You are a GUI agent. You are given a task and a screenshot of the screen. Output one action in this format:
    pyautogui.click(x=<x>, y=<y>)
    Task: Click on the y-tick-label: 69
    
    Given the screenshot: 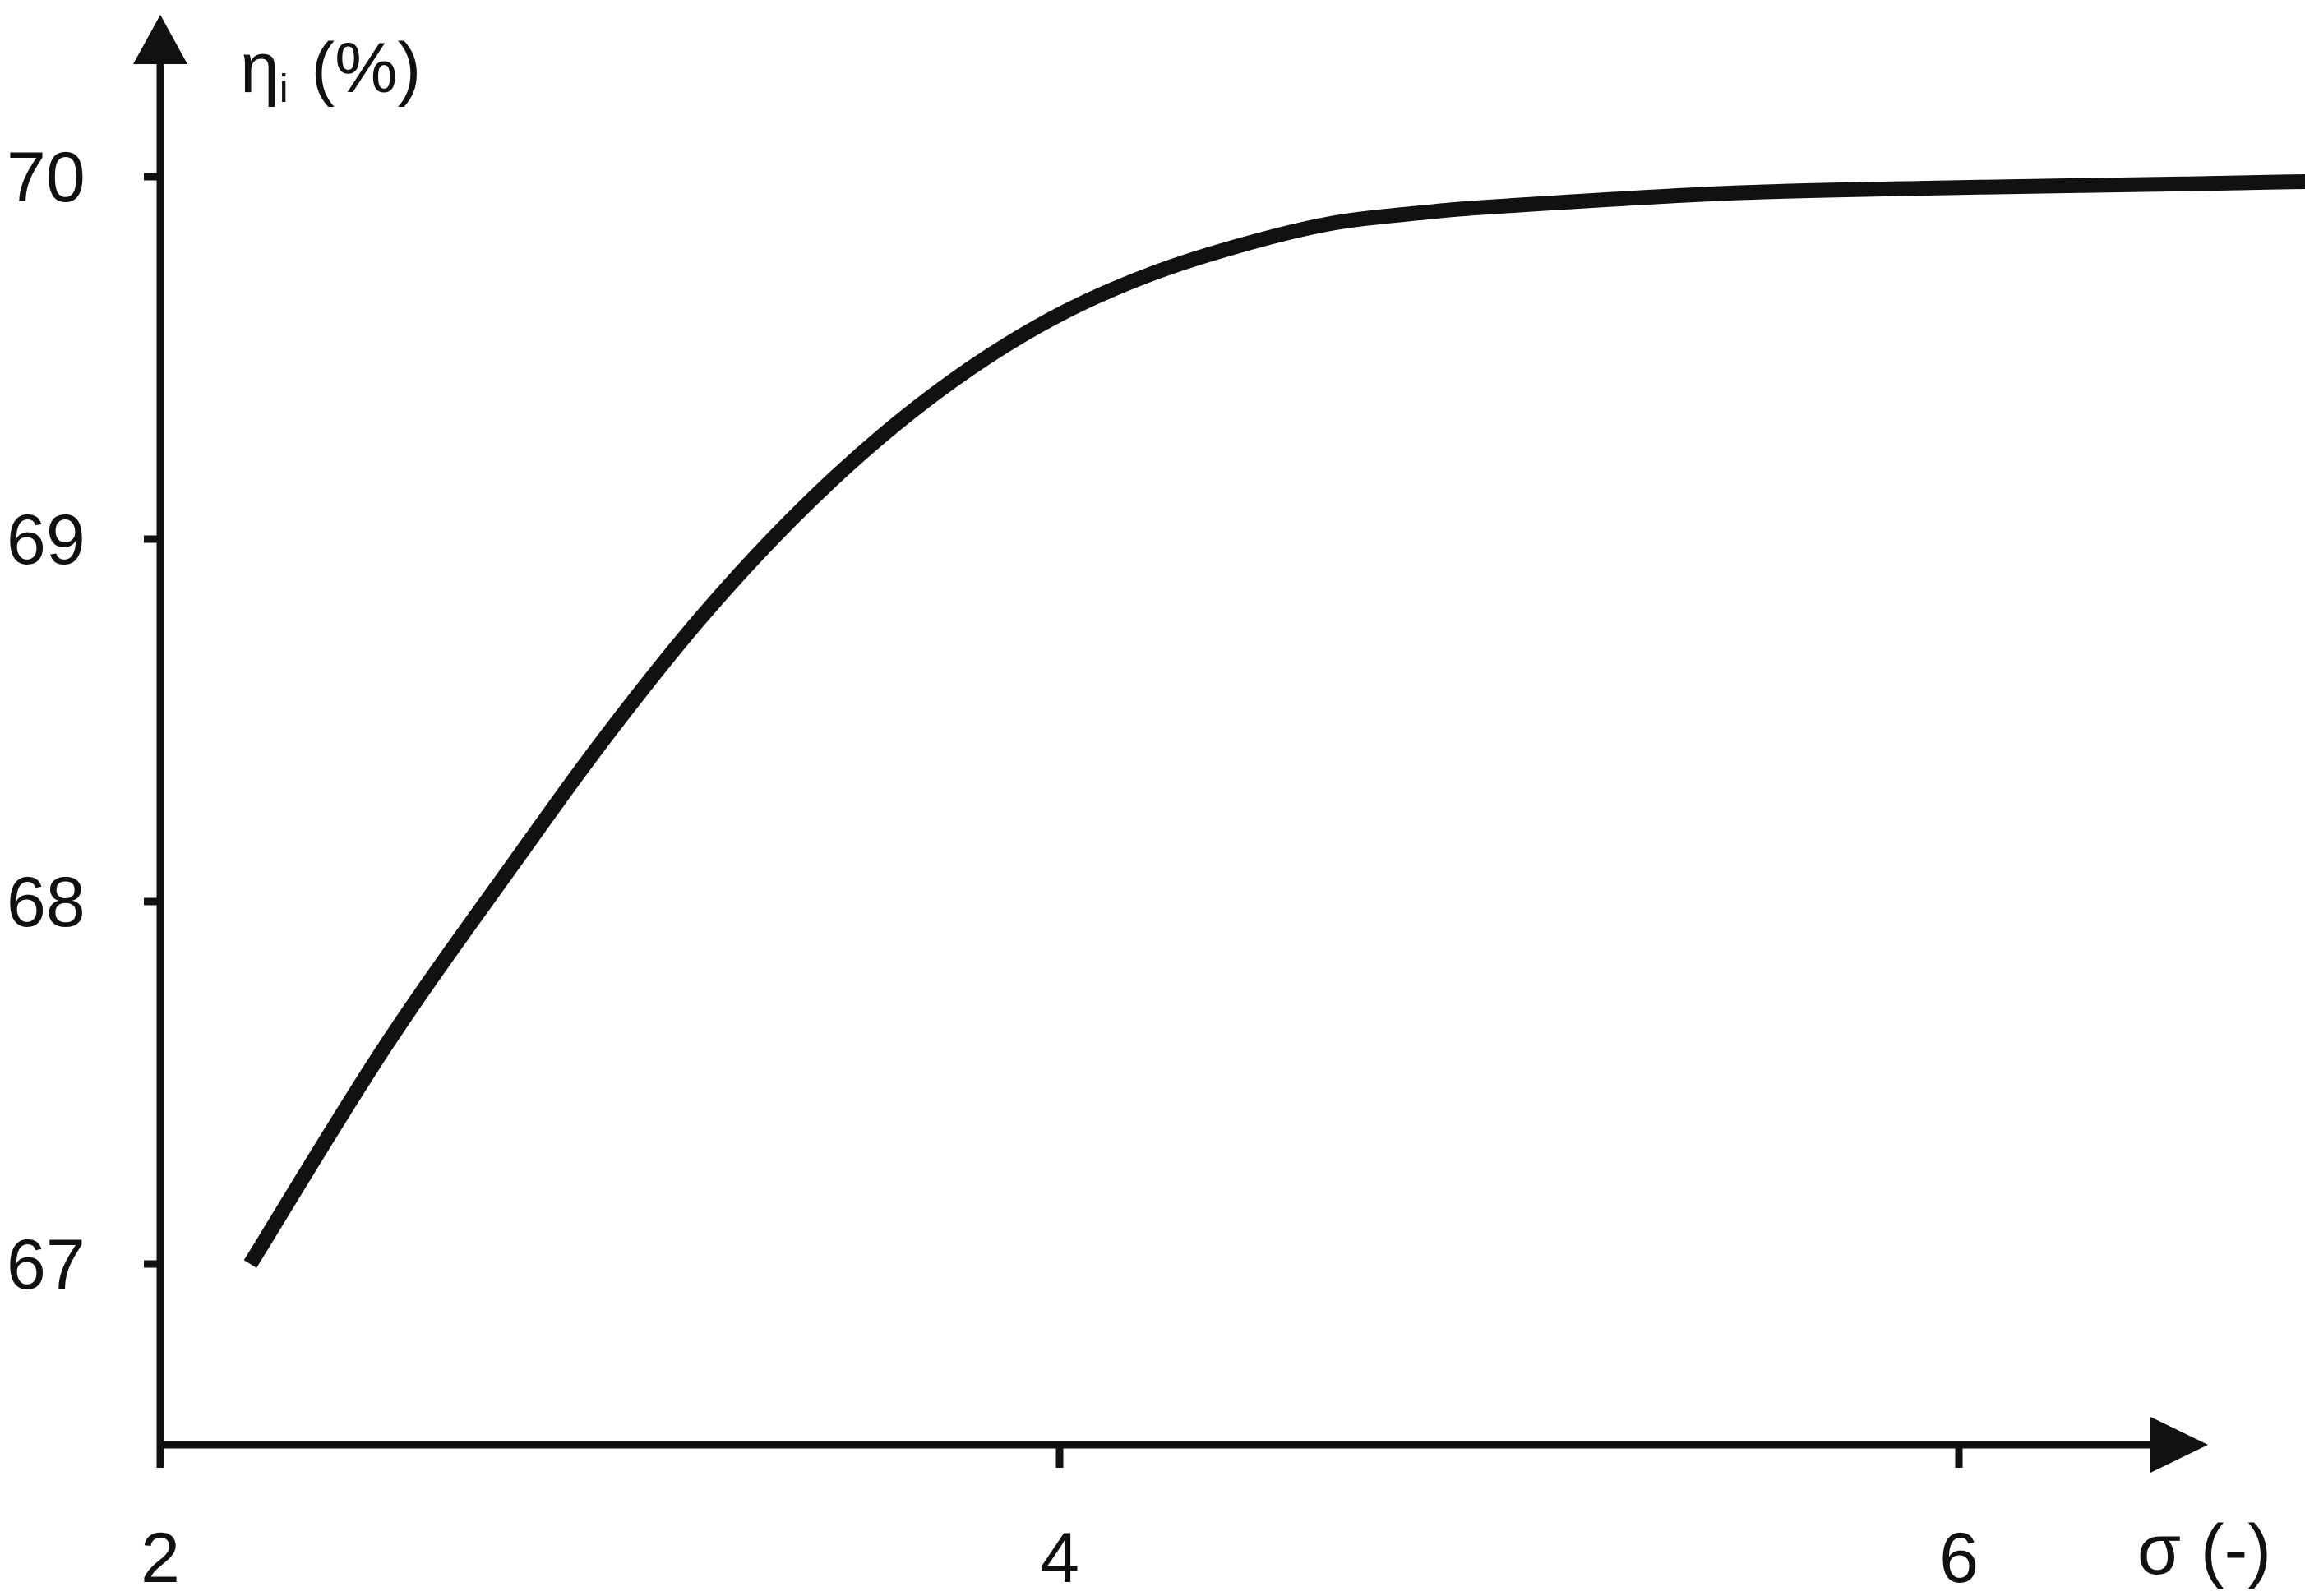 What is the action you would take?
    pyautogui.click(x=46, y=539)
    